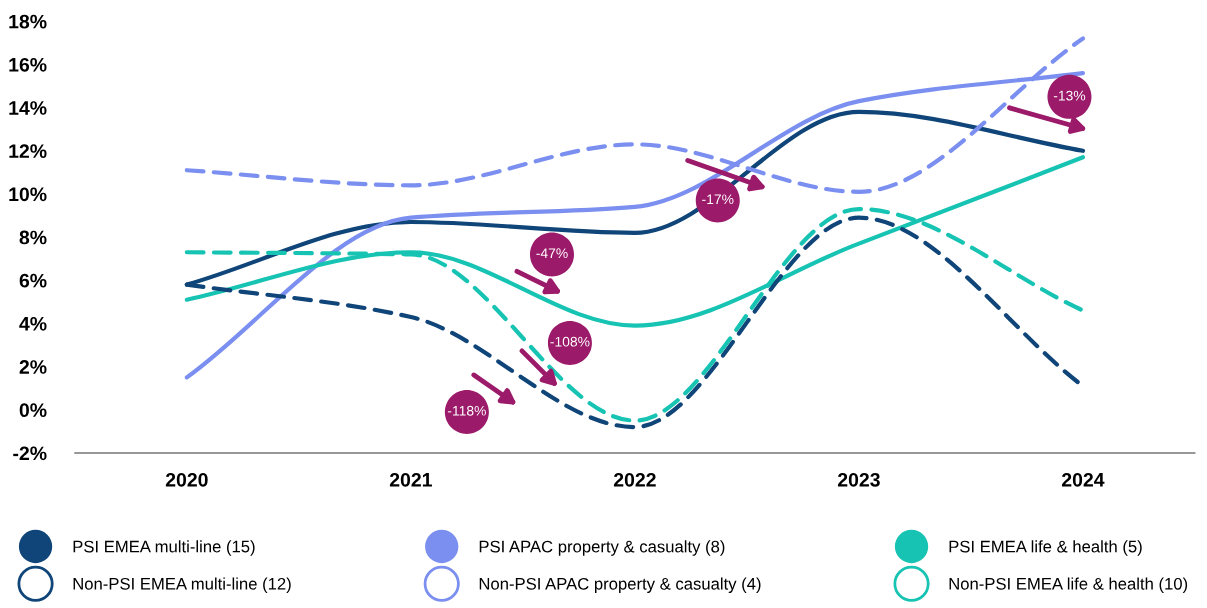 This screenshot has width=1207, height=608. What do you see at coordinates (186, 479) in the screenshot?
I see `x-tick-label: 2020` at bounding box center [186, 479].